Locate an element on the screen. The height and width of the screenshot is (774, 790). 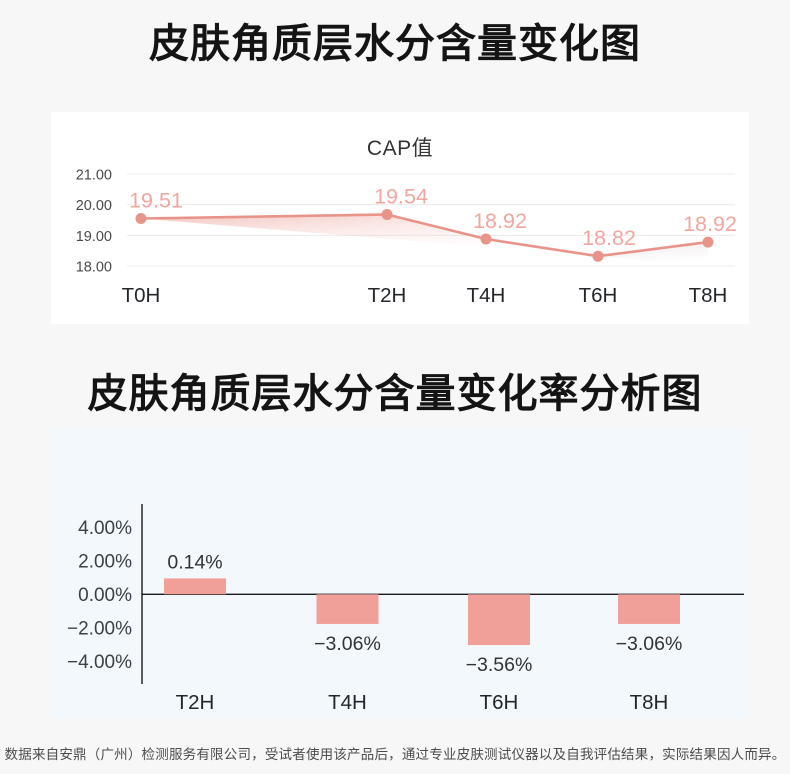
y-tick-label: 0.00% is located at coordinates (105, 595).